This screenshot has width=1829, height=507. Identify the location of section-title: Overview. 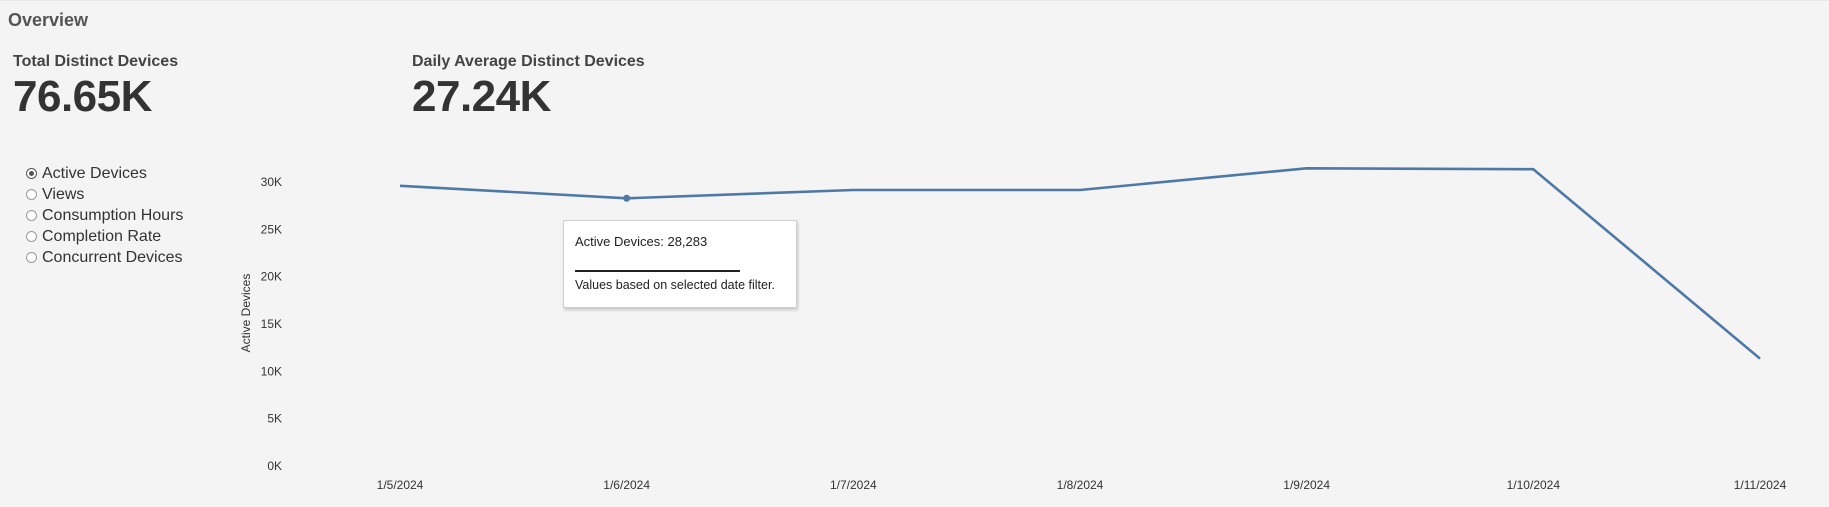
(48, 20).